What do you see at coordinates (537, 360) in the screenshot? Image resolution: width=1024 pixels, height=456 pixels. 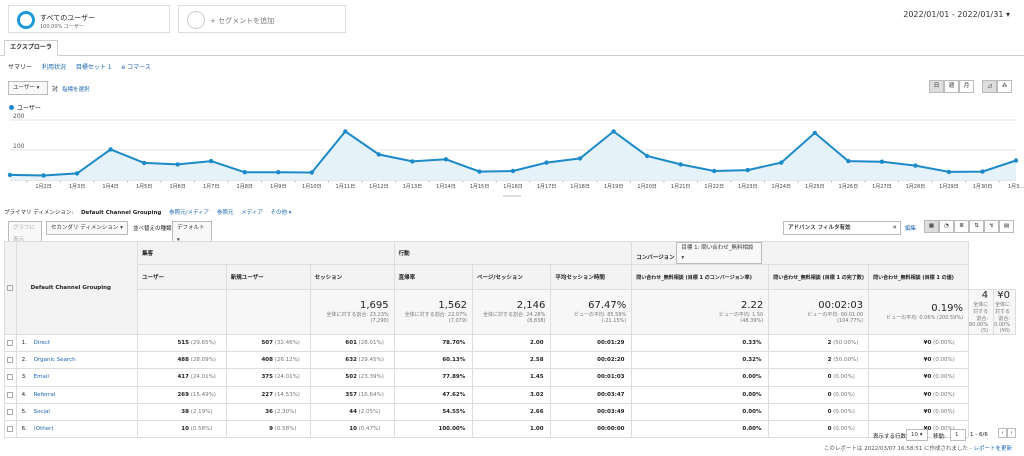 I see `cell-value: 2.58` at bounding box center [537, 360].